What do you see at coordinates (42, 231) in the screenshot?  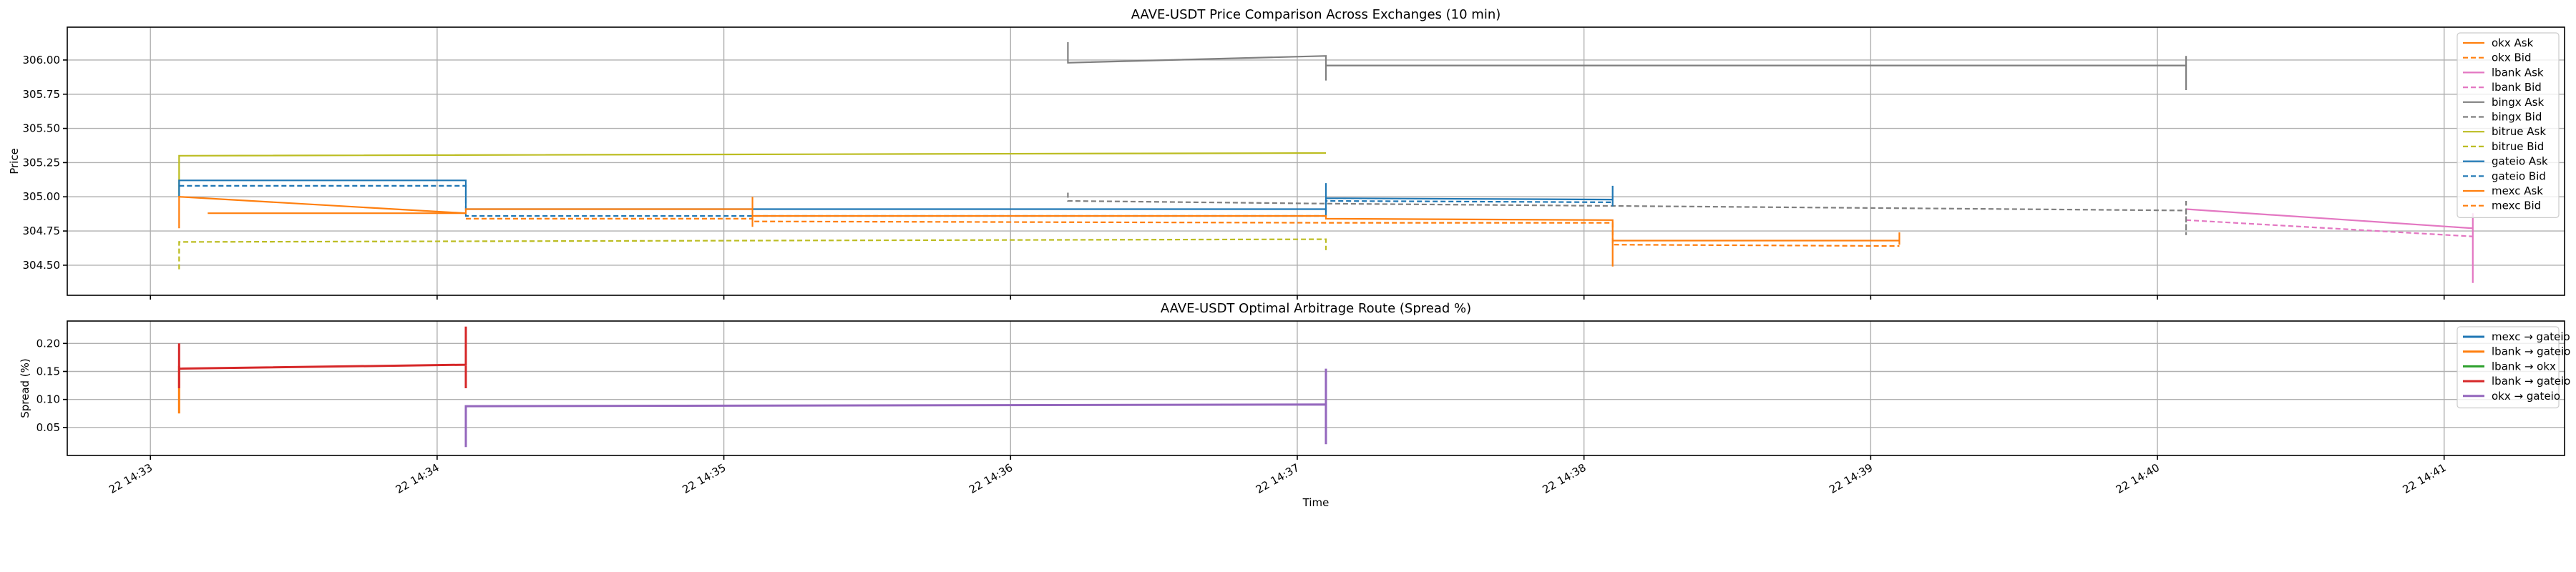 I see `y-tick-label: 304.75` at bounding box center [42, 231].